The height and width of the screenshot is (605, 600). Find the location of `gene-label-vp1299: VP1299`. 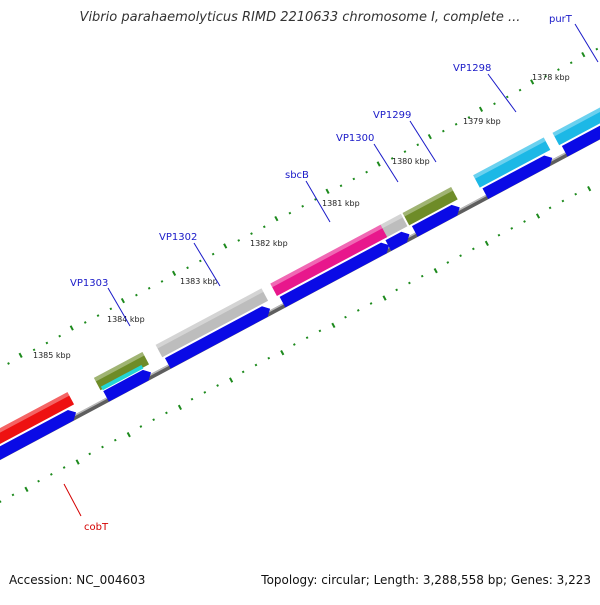

gene-label-vp1299: VP1299 is located at coordinates (392, 115).